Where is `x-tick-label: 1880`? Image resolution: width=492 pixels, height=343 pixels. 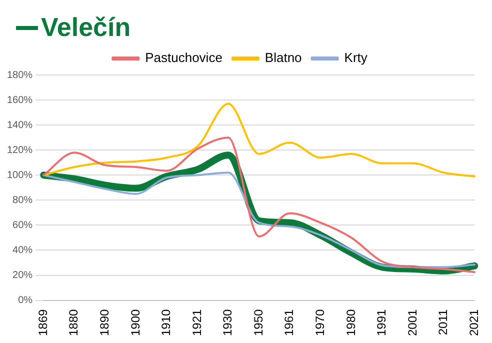 x-tick-label: 1880 is located at coordinates (73, 322).